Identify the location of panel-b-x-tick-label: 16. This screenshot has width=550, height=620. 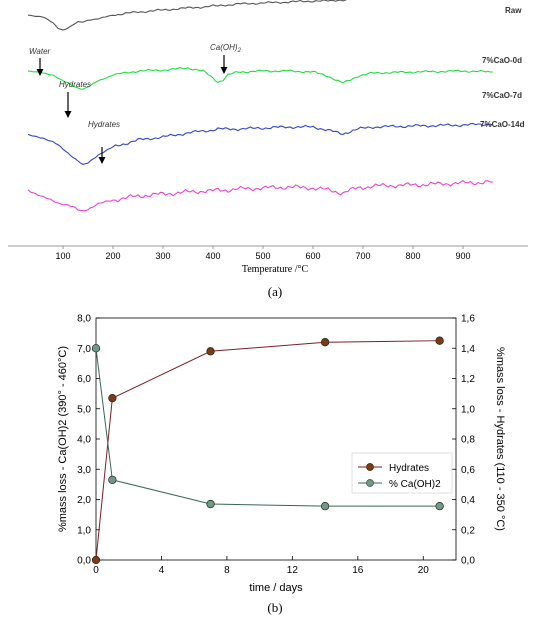
(358, 570).